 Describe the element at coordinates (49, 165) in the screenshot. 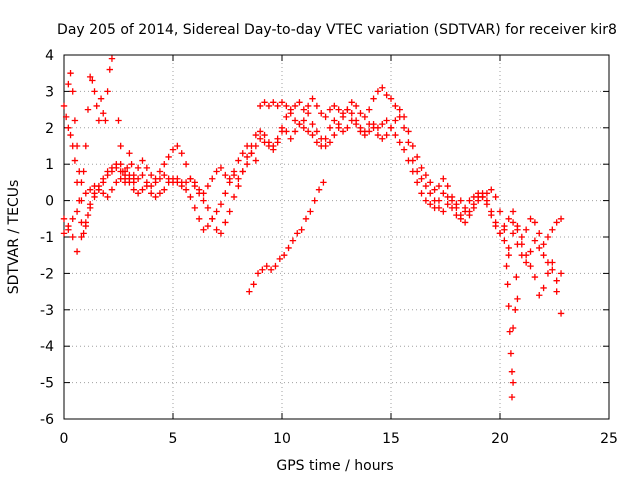

I see `y-tick-label: 1` at that location.